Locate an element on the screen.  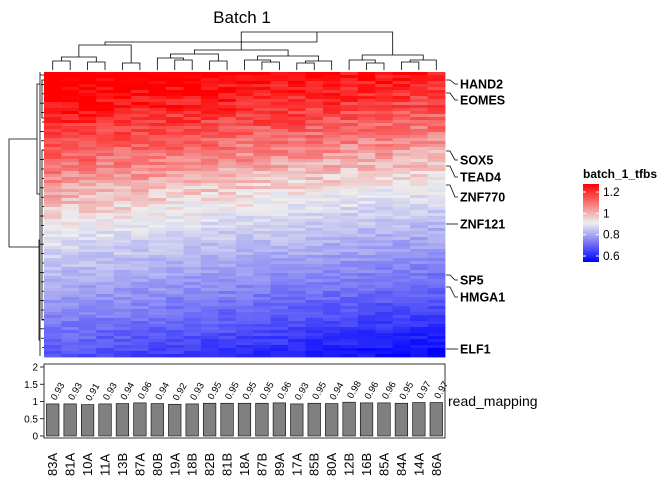
row-label: TEAD4 is located at coordinates (480, 178).